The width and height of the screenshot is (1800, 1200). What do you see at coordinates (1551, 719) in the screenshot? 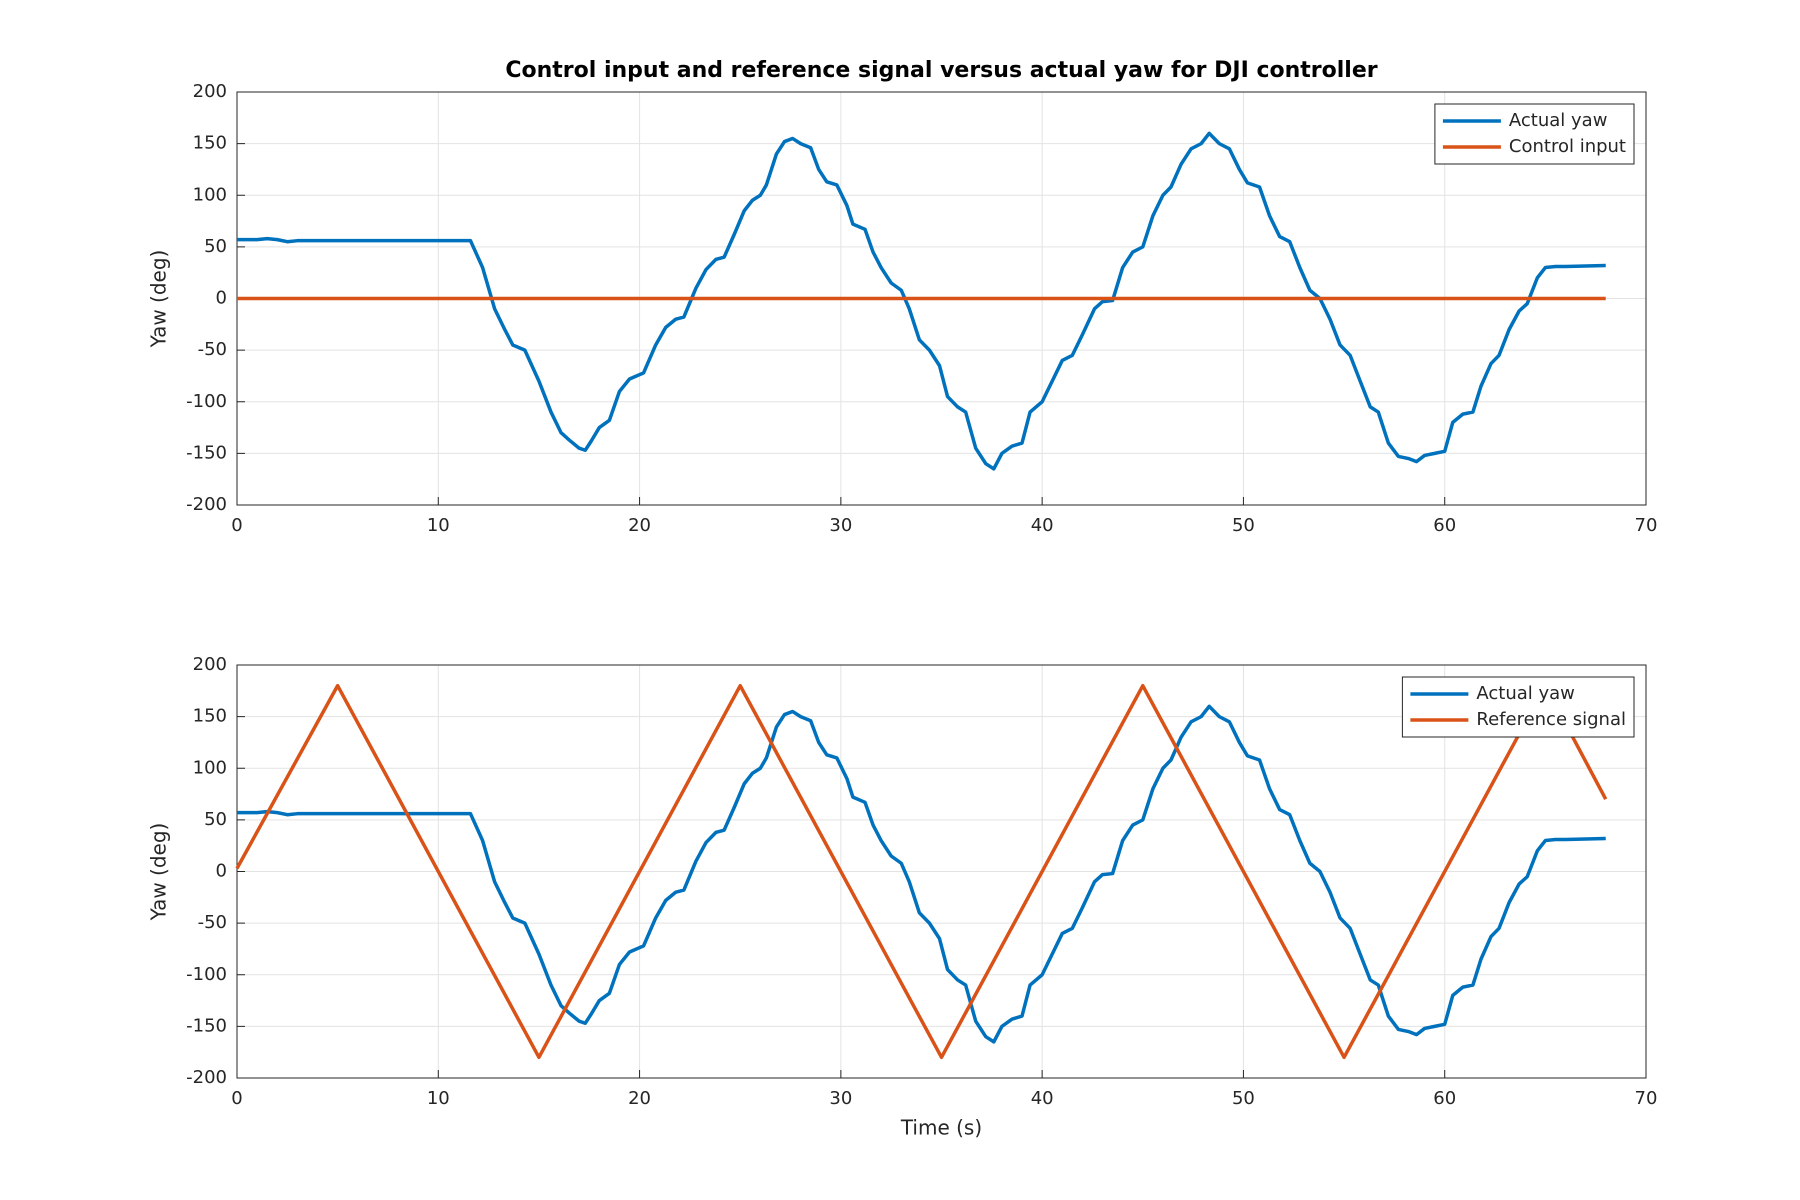
I see `legend-label: Reference signal` at bounding box center [1551, 719].